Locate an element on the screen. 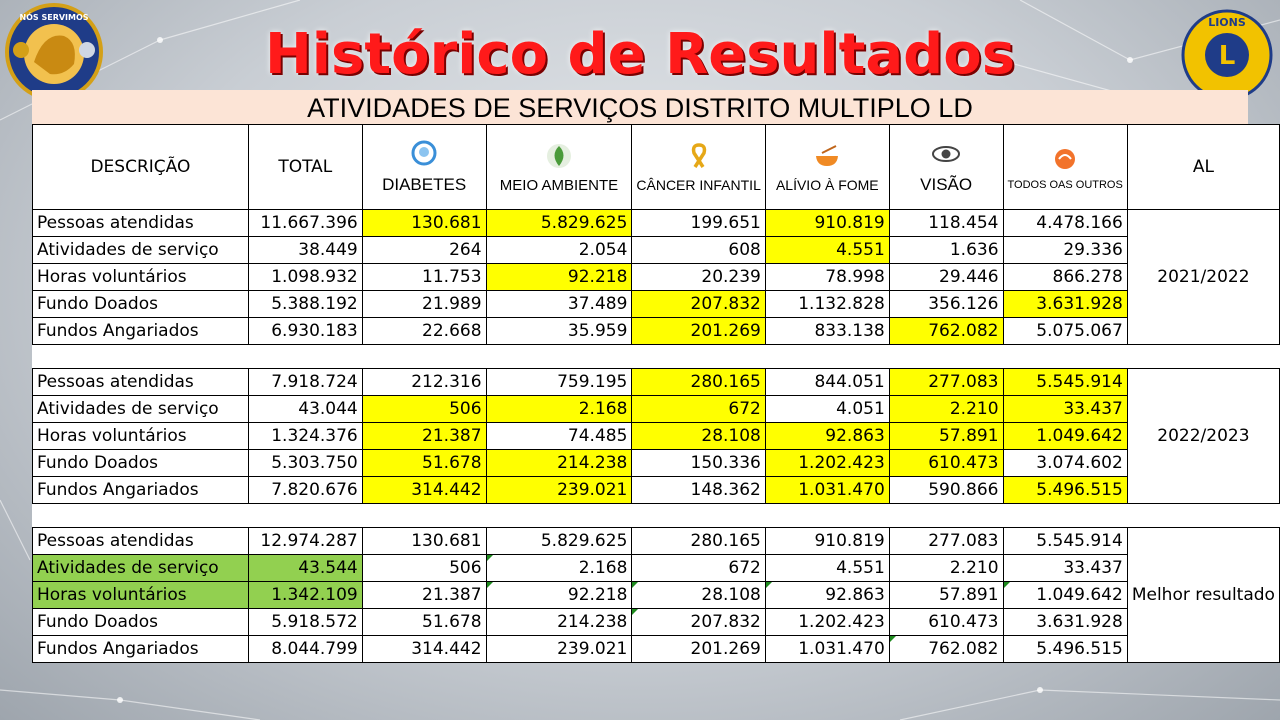 Image resolution: width=1280 pixels, height=720 pixels. header-outros: TODOS OAS OUTROS is located at coordinates (1065, 167).